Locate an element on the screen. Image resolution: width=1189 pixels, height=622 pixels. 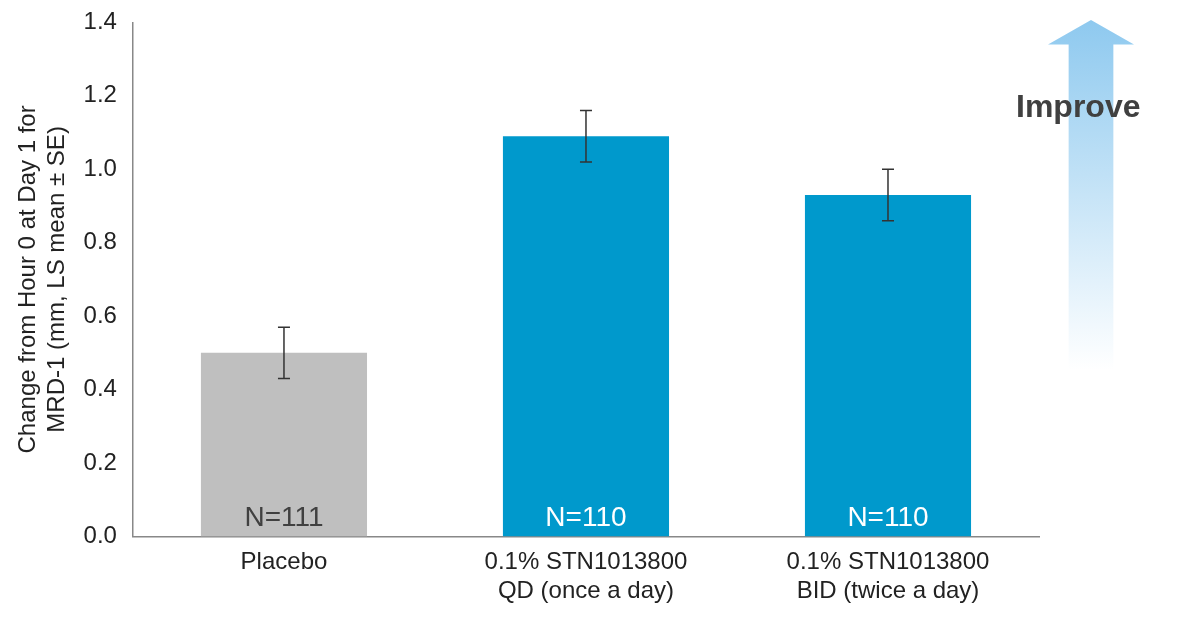
x-tick-label: 0.1% STN1013800 QD (once a day) is located at coordinates (586, 575).